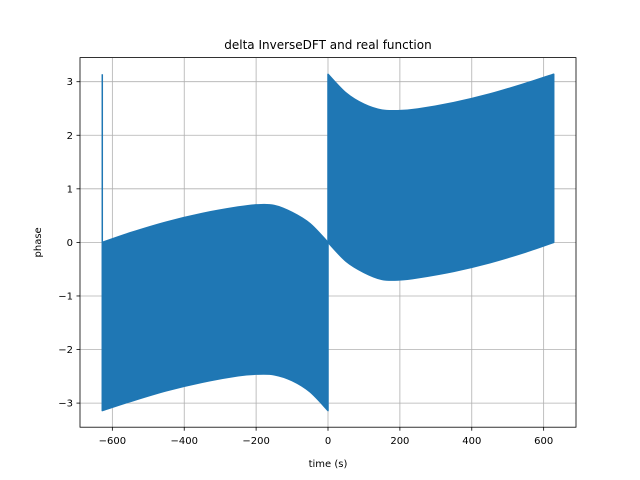  I want to click on x-tick-label: 400, so click(471, 441).